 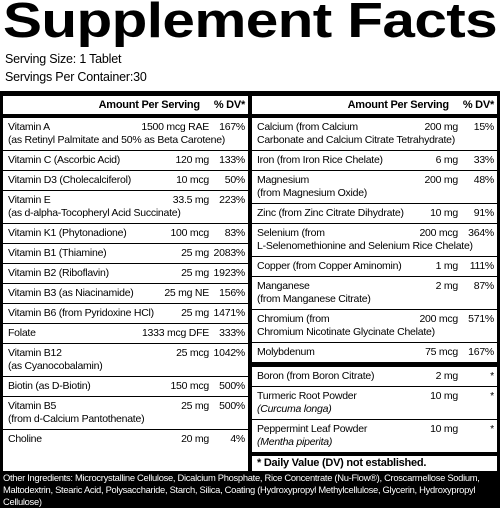 I want to click on row-line: Molybdenum 75 mcg 167%, so click(x=375, y=352).